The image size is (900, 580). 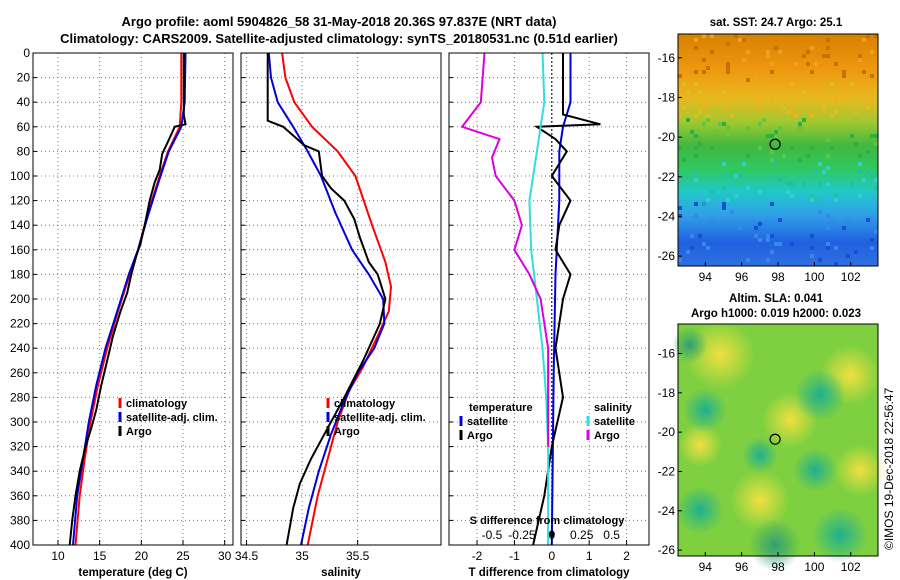 I want to click on map-x-tick-label: 96, so click(x=742, y=567).